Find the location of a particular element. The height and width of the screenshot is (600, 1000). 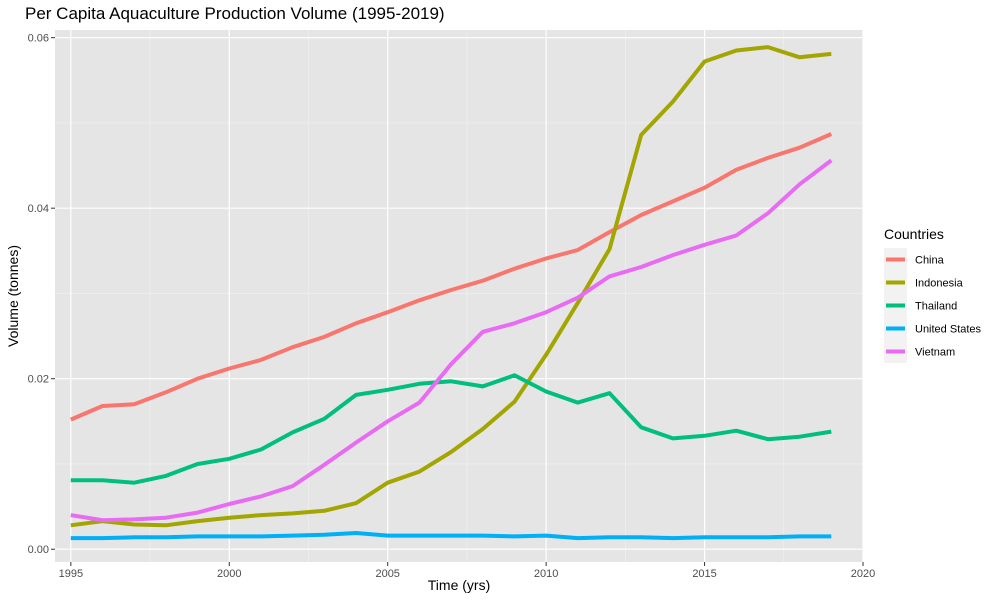

legend-label: Indonesia is located at coordinates (939, 284).